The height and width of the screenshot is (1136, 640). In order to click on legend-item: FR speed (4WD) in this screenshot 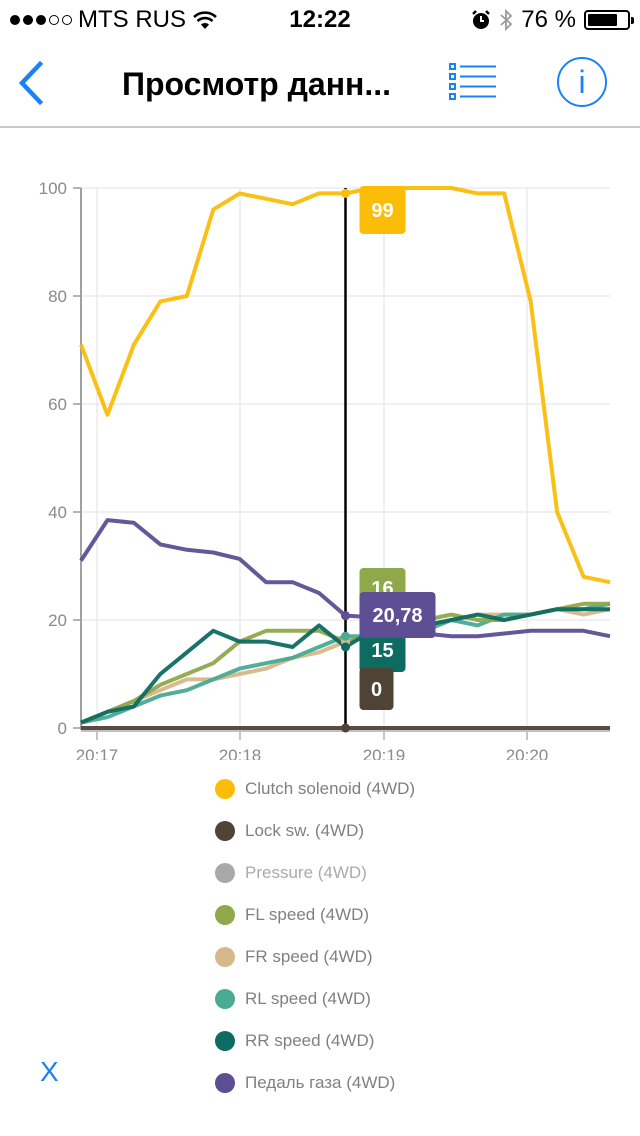, I will do `click(315, 957)`.